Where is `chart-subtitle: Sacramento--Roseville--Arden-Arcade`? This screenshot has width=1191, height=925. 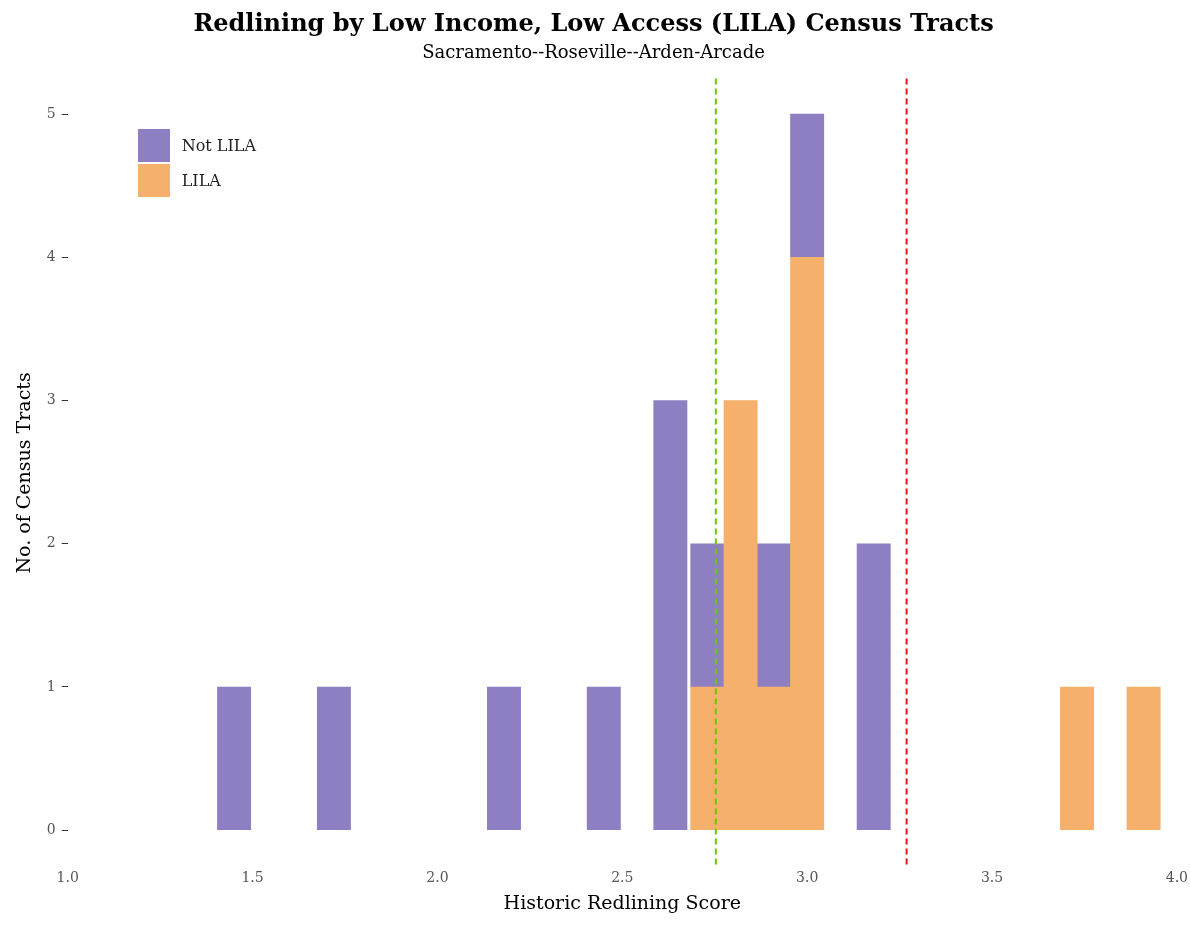
chart-subtitle: Sacramento--Roseville--Arden-Arcade is located at coordinates (593, 52).